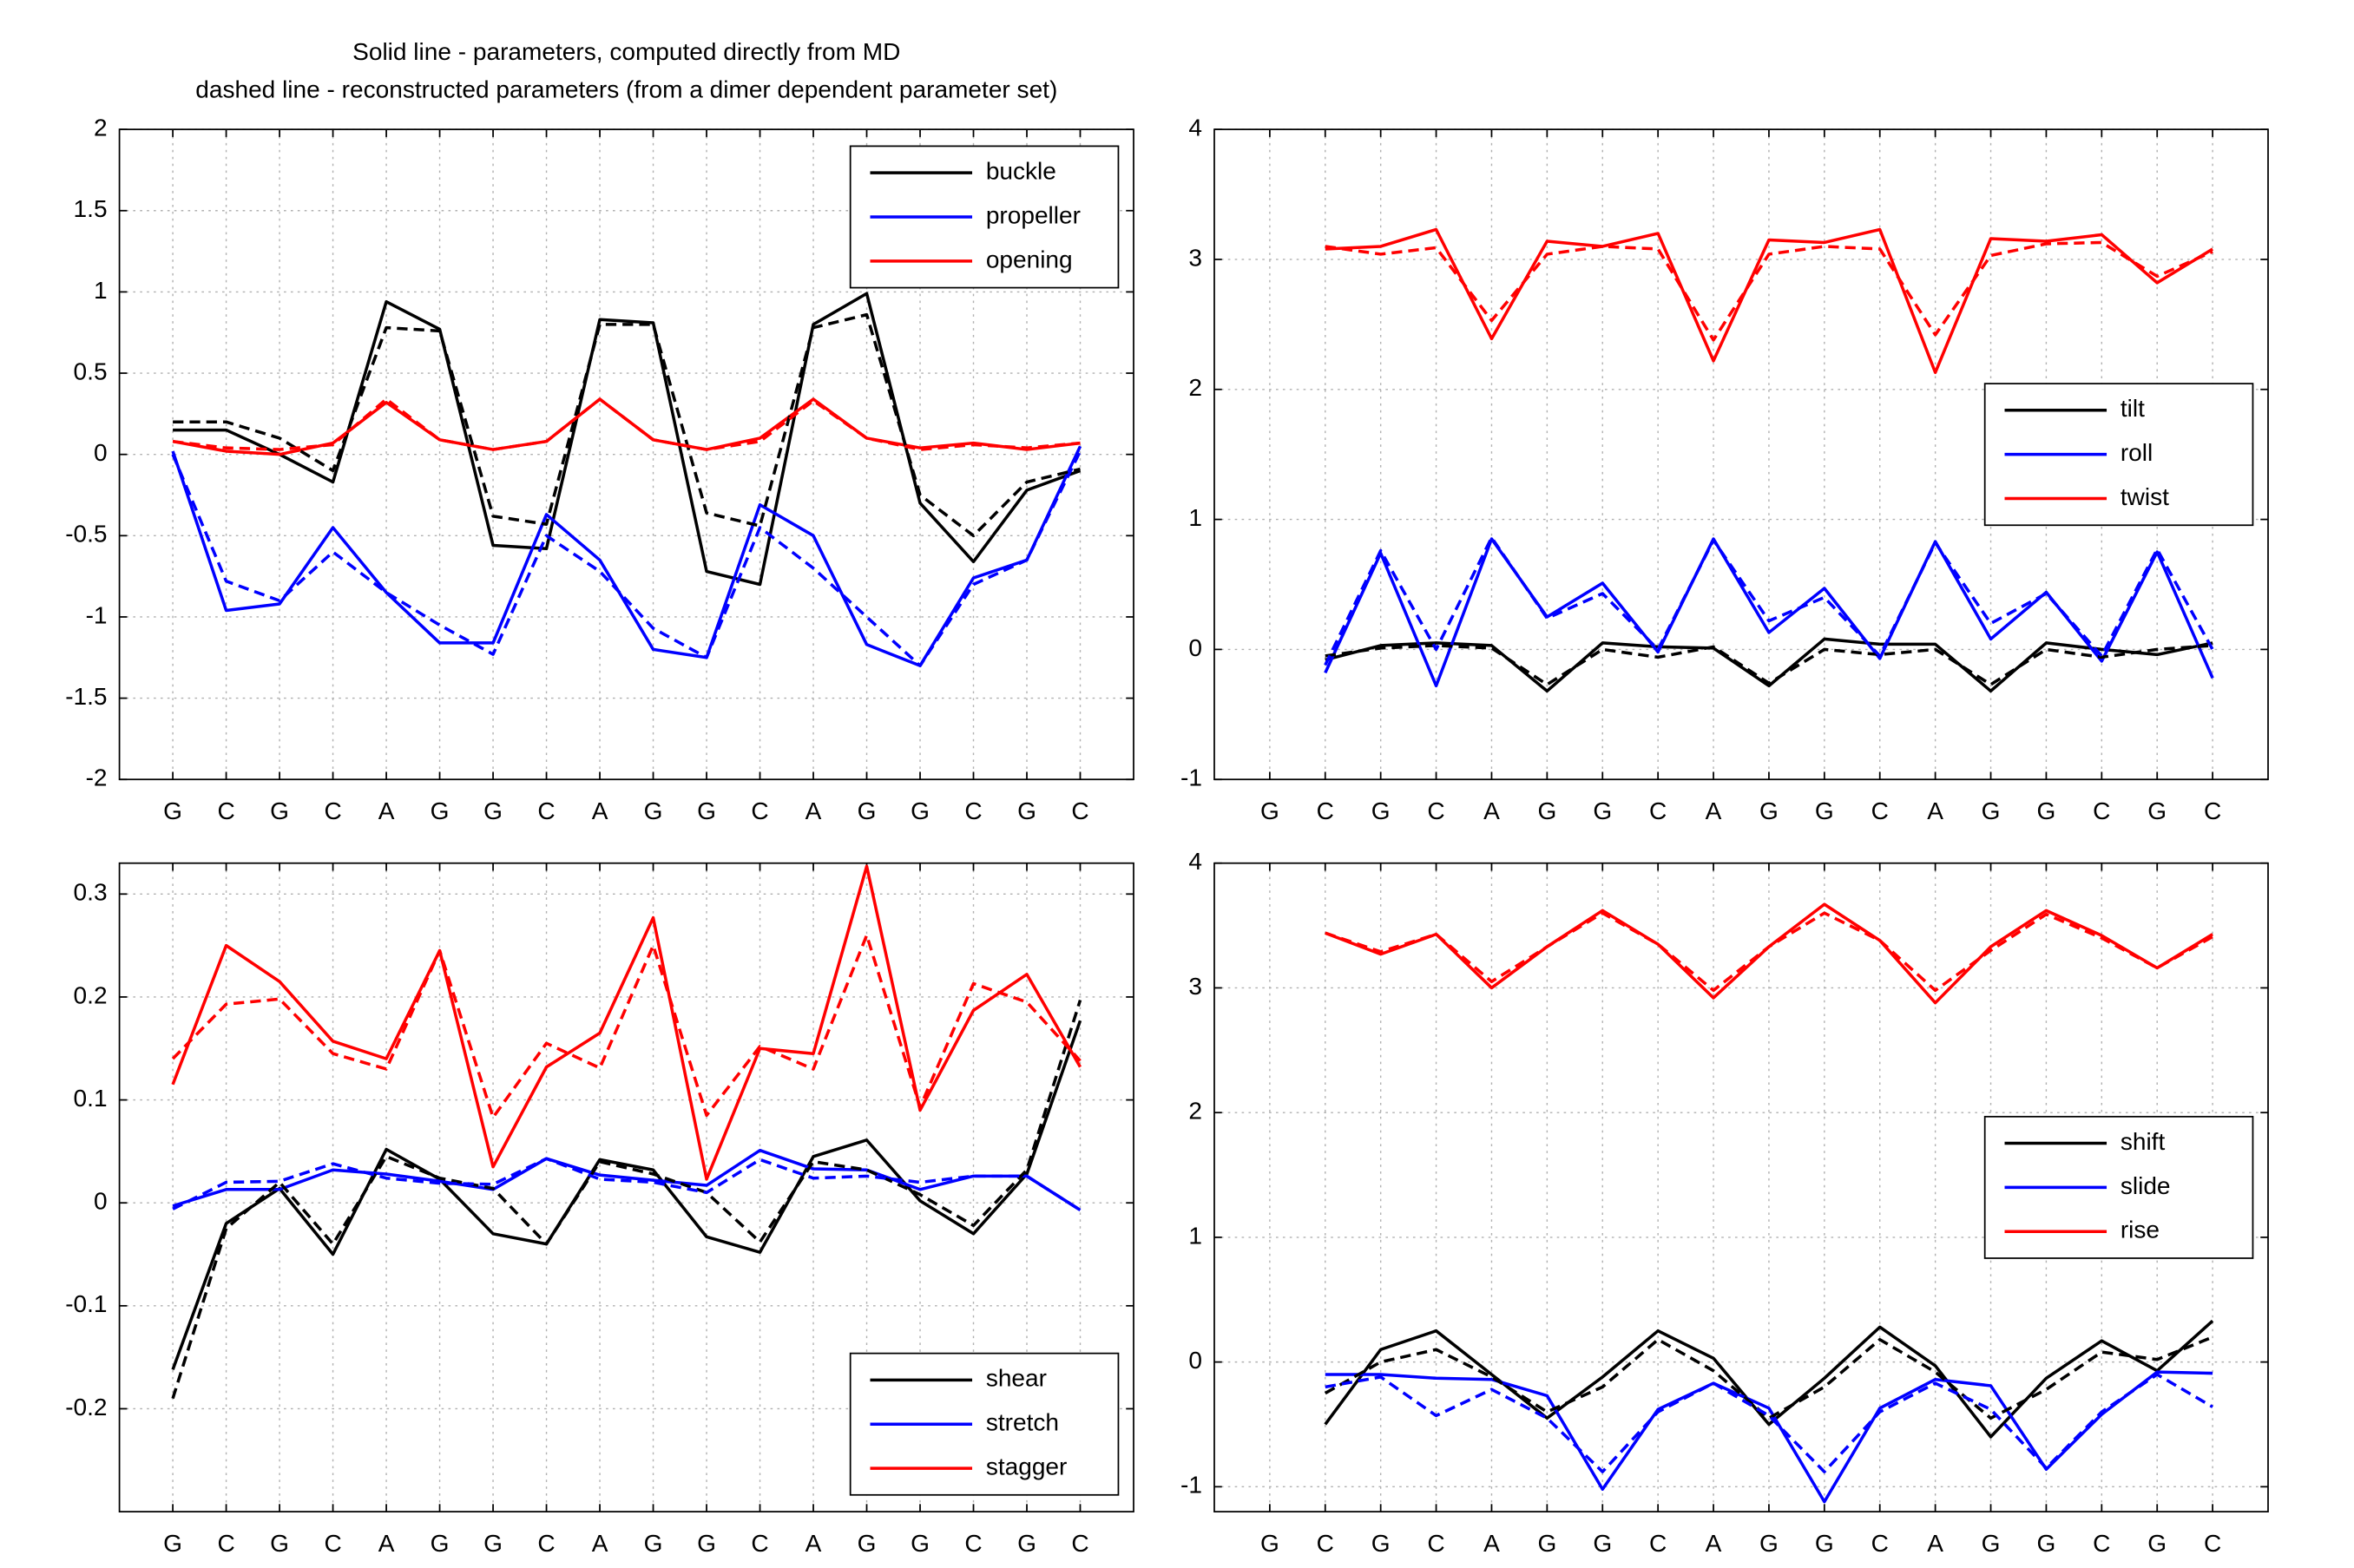 Image resolution: width=2354 pixels, height=1568 pixels. Describe the element at coordinates (2146, 1185) in the screenshot. I see `legend-label: slide` at that location.